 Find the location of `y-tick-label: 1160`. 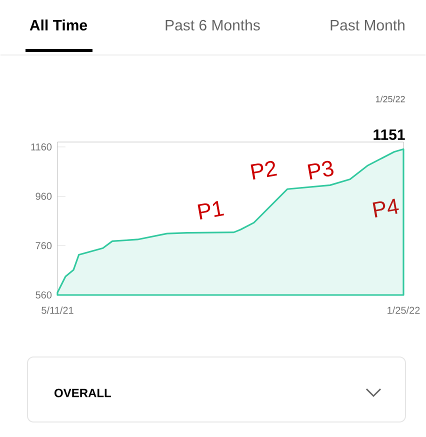

y-tick-label: 1160 is located at coordinates (41, 146).